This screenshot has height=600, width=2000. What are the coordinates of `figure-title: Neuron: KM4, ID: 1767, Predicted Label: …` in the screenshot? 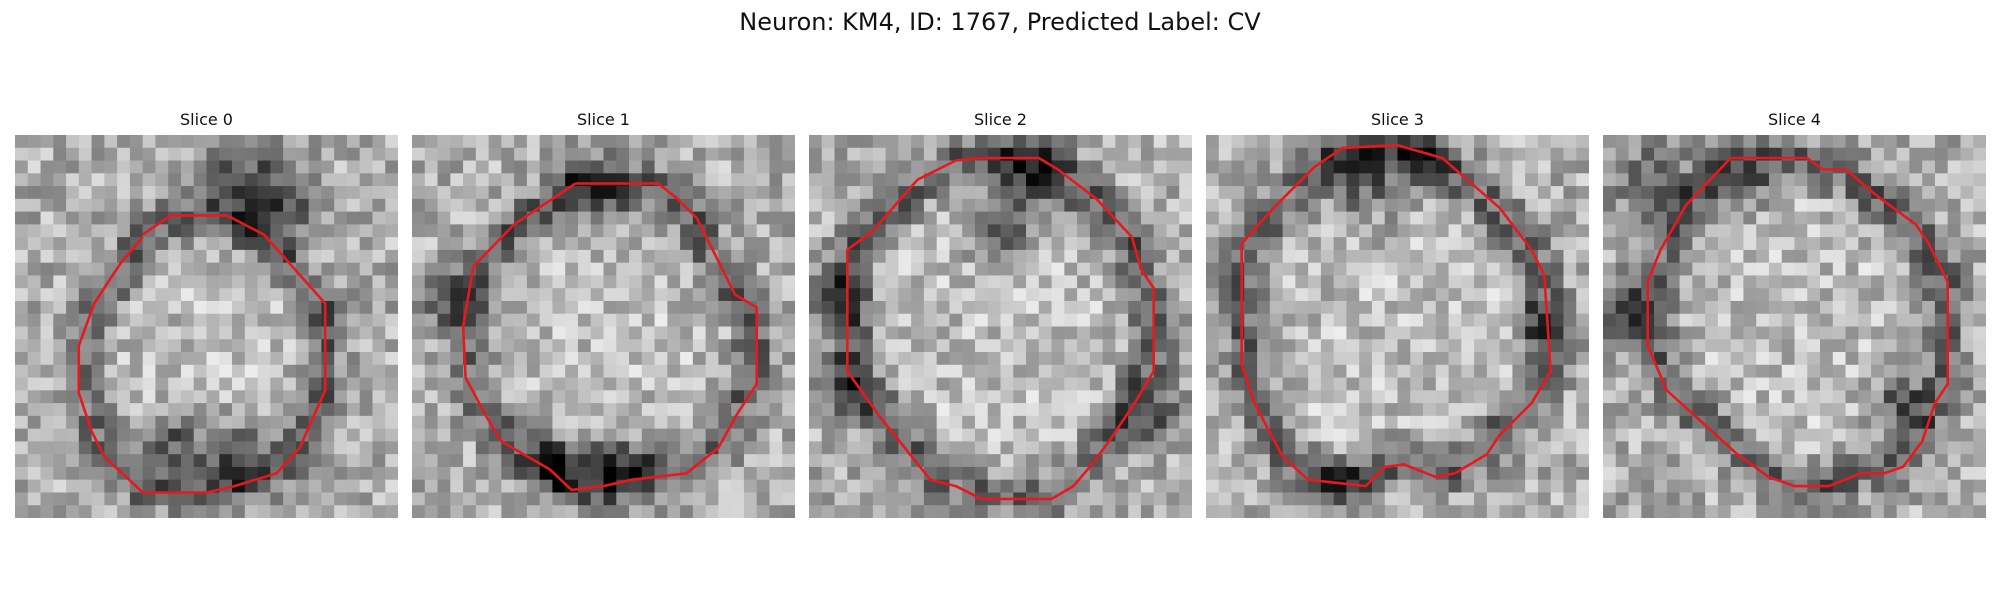 It's located at (1000, 22).